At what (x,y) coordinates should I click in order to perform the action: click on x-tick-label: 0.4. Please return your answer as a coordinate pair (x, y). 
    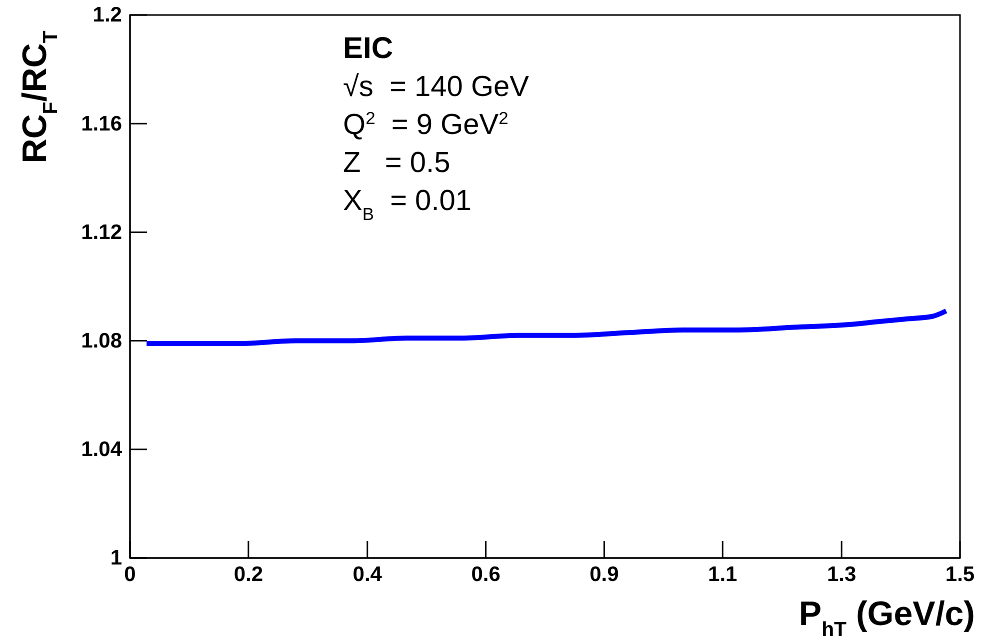
    Looking at the image, I should click on (367, 574).